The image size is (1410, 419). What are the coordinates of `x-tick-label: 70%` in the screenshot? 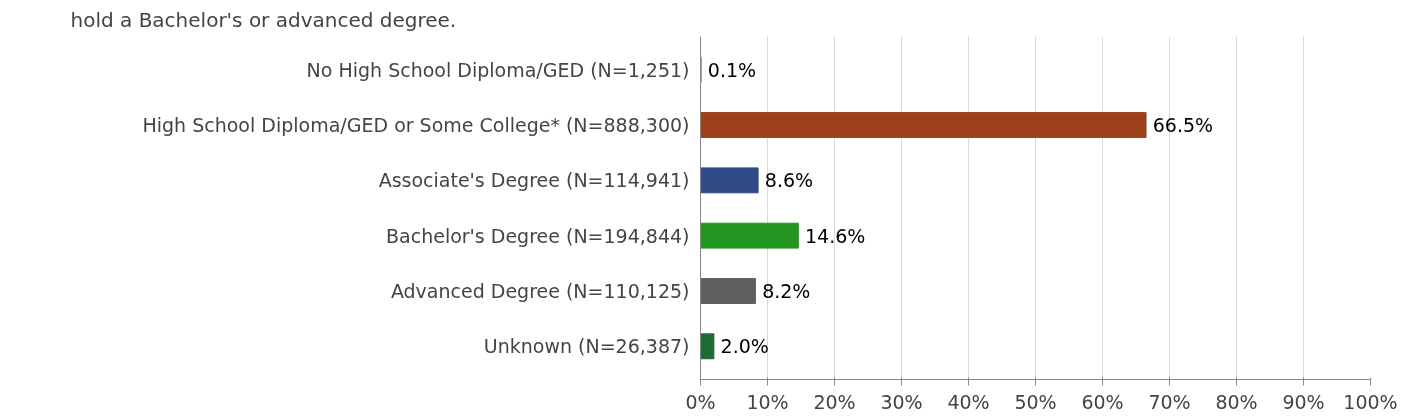 It's located at (1169, 401).